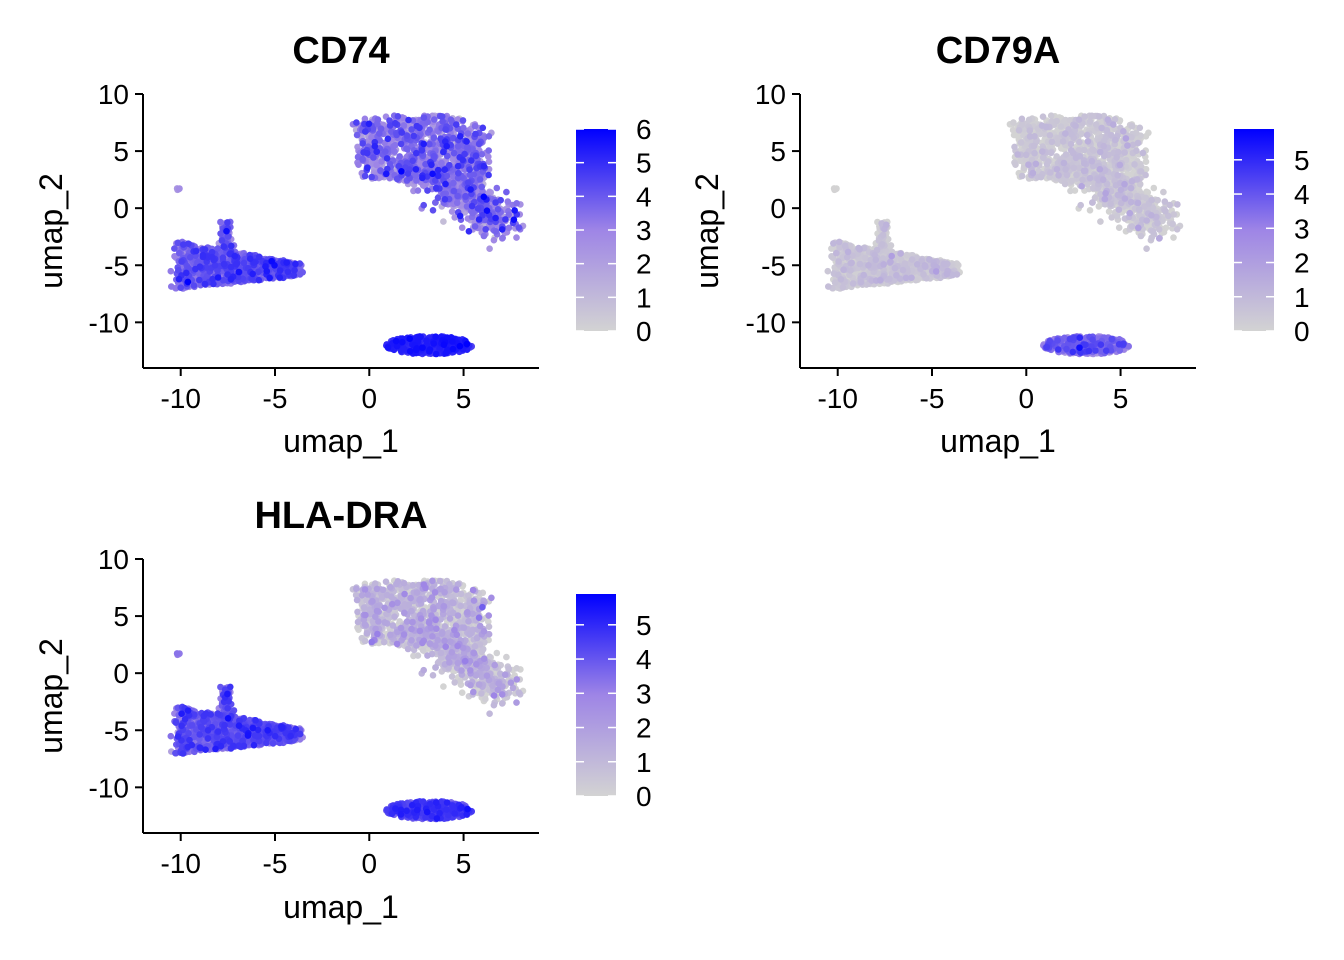  Describe the element at coordinates (644, 196) in the screenshot. I see `legend-tick-label: 4` at that location.